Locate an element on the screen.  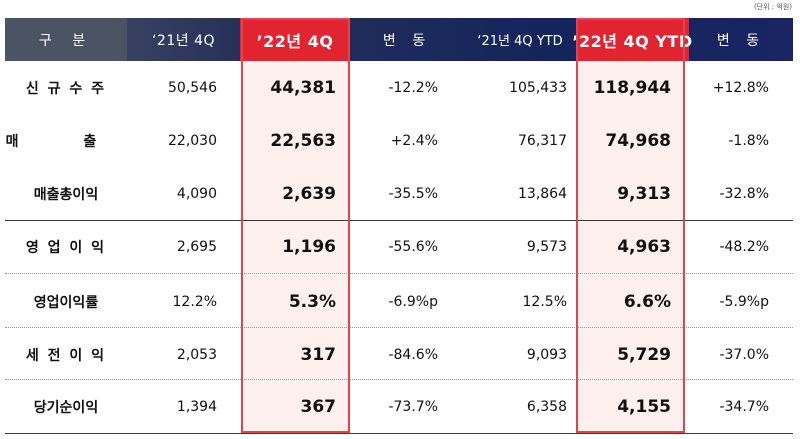
cell-ytd-22: 74,968 is located at coordinates (638, 140).